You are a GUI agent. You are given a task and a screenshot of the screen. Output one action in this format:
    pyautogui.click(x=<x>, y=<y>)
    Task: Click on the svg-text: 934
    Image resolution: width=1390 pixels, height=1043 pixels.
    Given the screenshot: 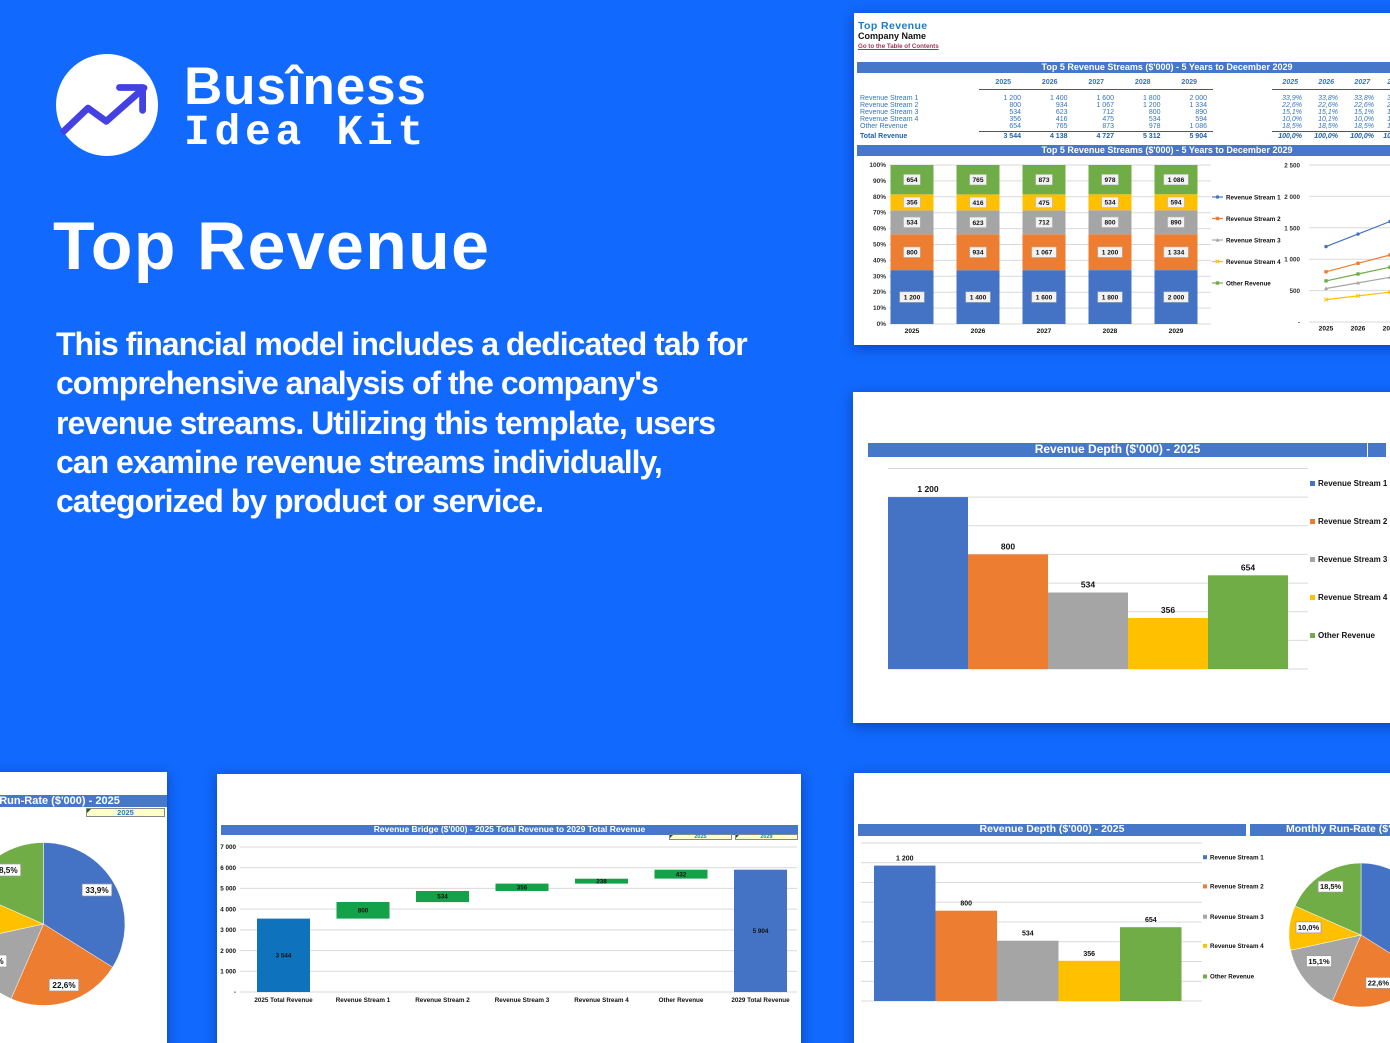 What is the action you would take?
    pyautogui.click(x=977, y=253)
    